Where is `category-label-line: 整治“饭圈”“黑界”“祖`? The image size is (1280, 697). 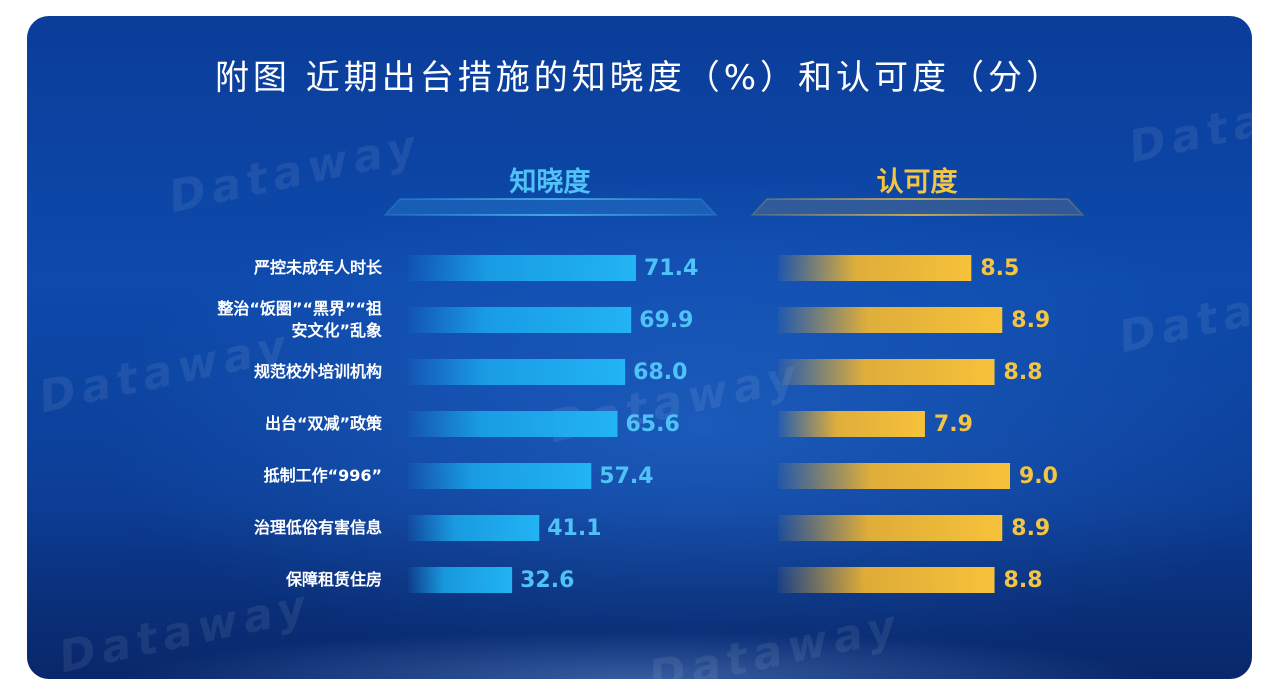 category-label-line: 整治“饭圈”“黑界”“祖 is located at coordinates (299, 308).